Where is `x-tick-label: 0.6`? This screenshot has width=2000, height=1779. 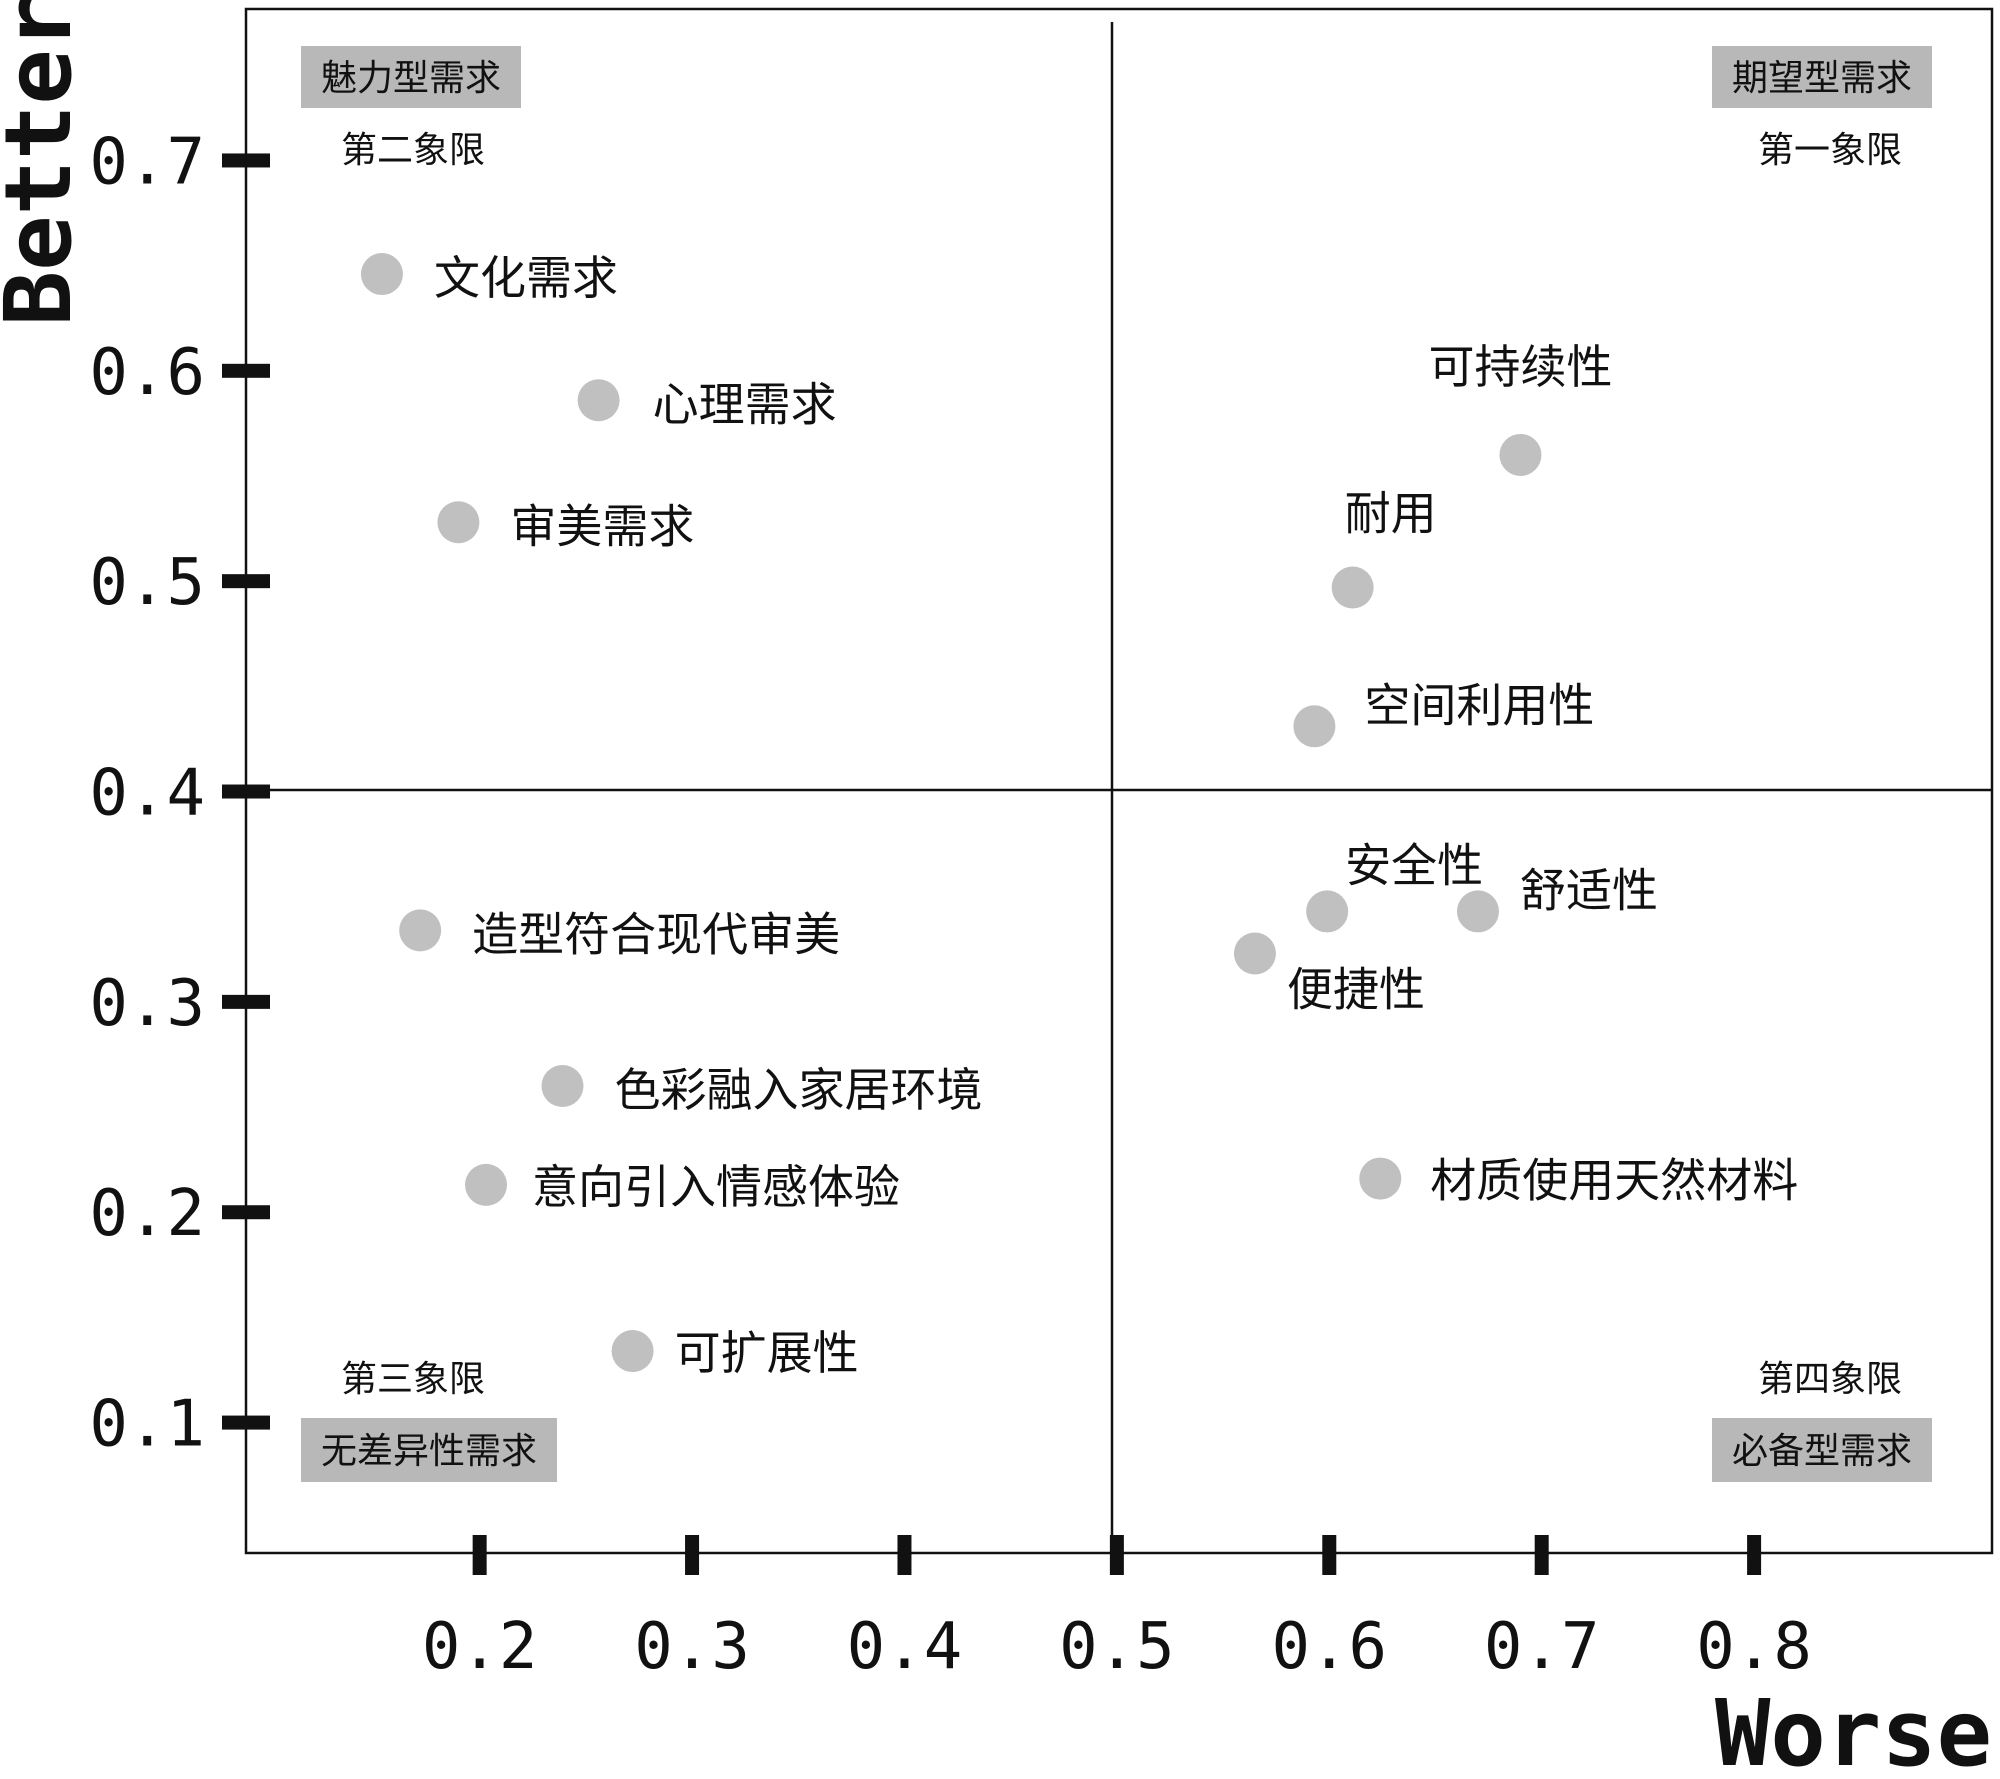
x-tick-label: 0.6 is located at coordinates (1329, 1647).